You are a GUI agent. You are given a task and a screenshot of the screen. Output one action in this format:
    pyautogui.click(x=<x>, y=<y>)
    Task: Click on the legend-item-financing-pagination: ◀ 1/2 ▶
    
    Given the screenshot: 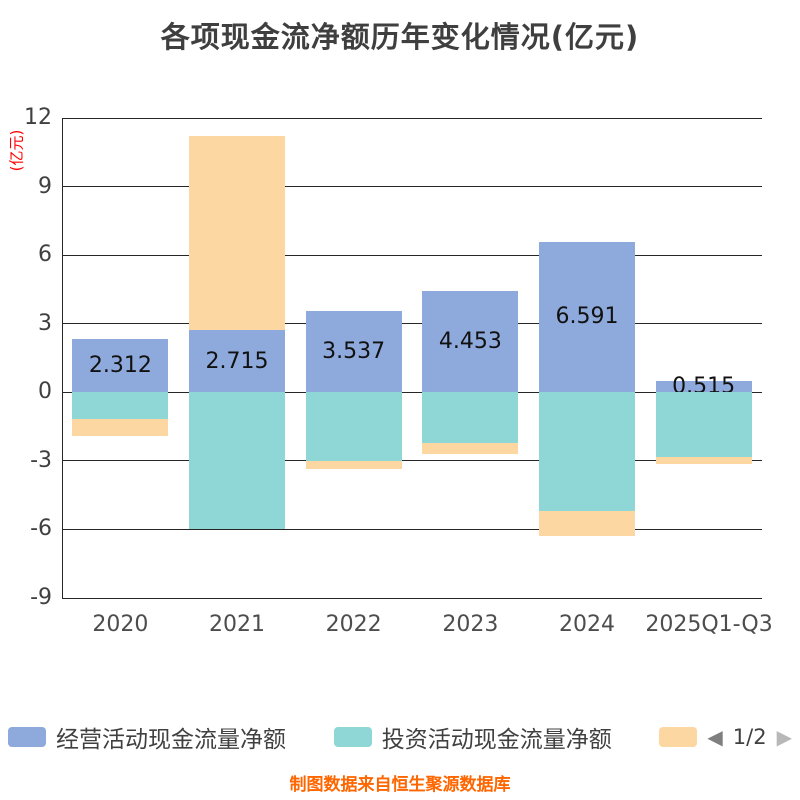 What is the action you would take?
    pyautogui.click(x=725, y=737)
    